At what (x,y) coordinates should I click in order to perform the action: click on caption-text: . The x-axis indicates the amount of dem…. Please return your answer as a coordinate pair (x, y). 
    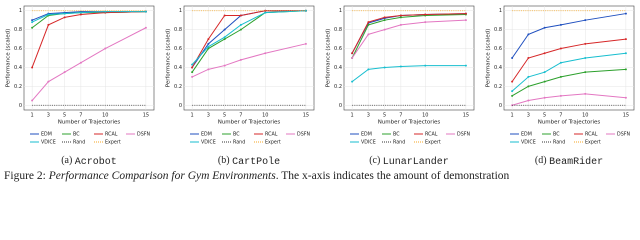
    Looking at the image, I should click on (393, 176).